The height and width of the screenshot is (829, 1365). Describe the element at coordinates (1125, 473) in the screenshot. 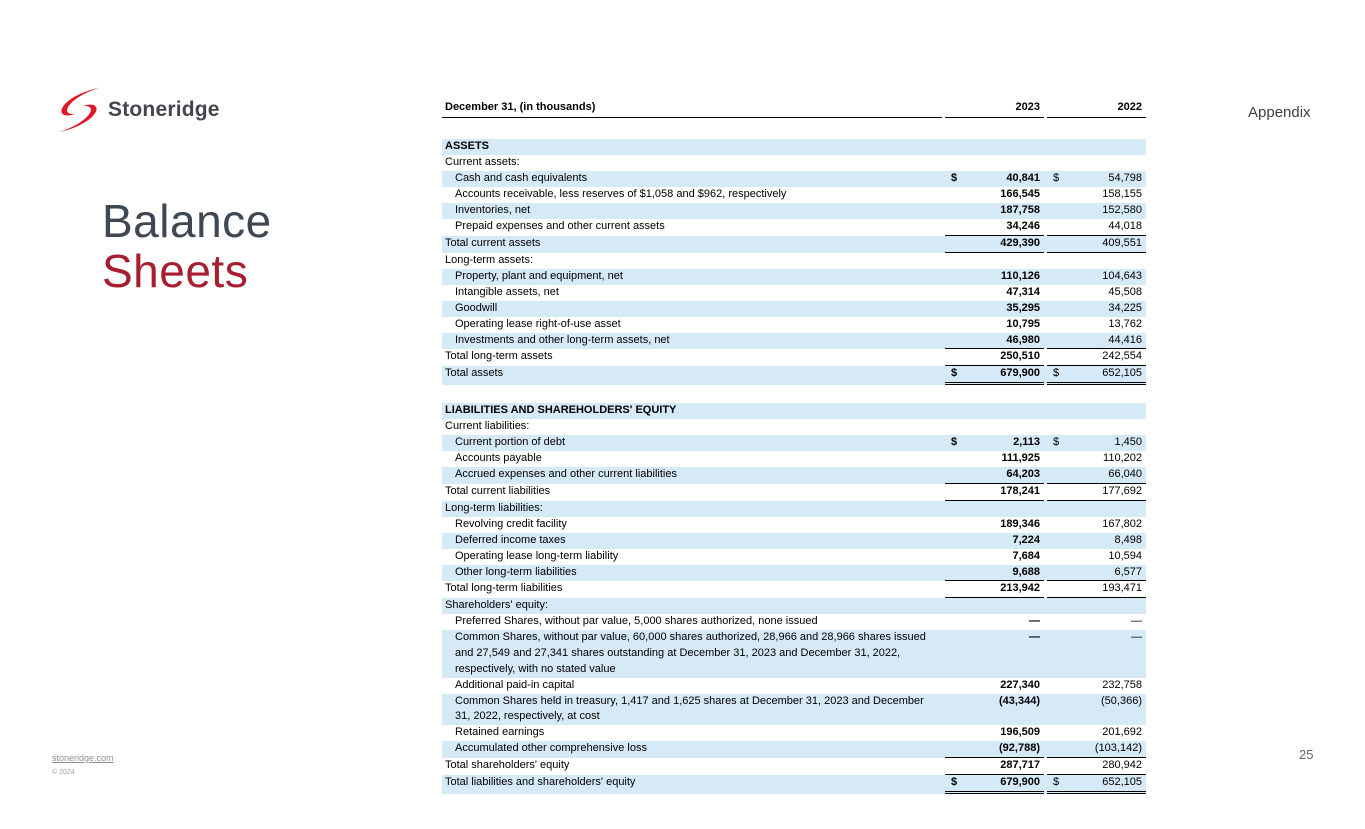

I see `cell-value: 66,040` at that location.